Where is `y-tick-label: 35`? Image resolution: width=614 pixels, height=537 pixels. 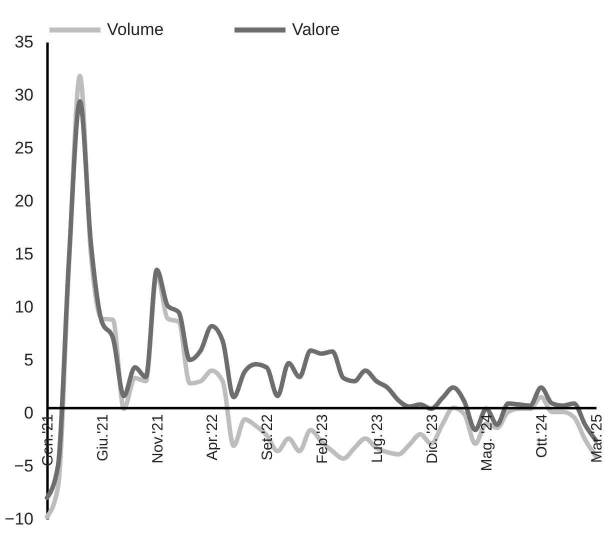
y-tick-label: 35 is located at coordinates (24, 42).